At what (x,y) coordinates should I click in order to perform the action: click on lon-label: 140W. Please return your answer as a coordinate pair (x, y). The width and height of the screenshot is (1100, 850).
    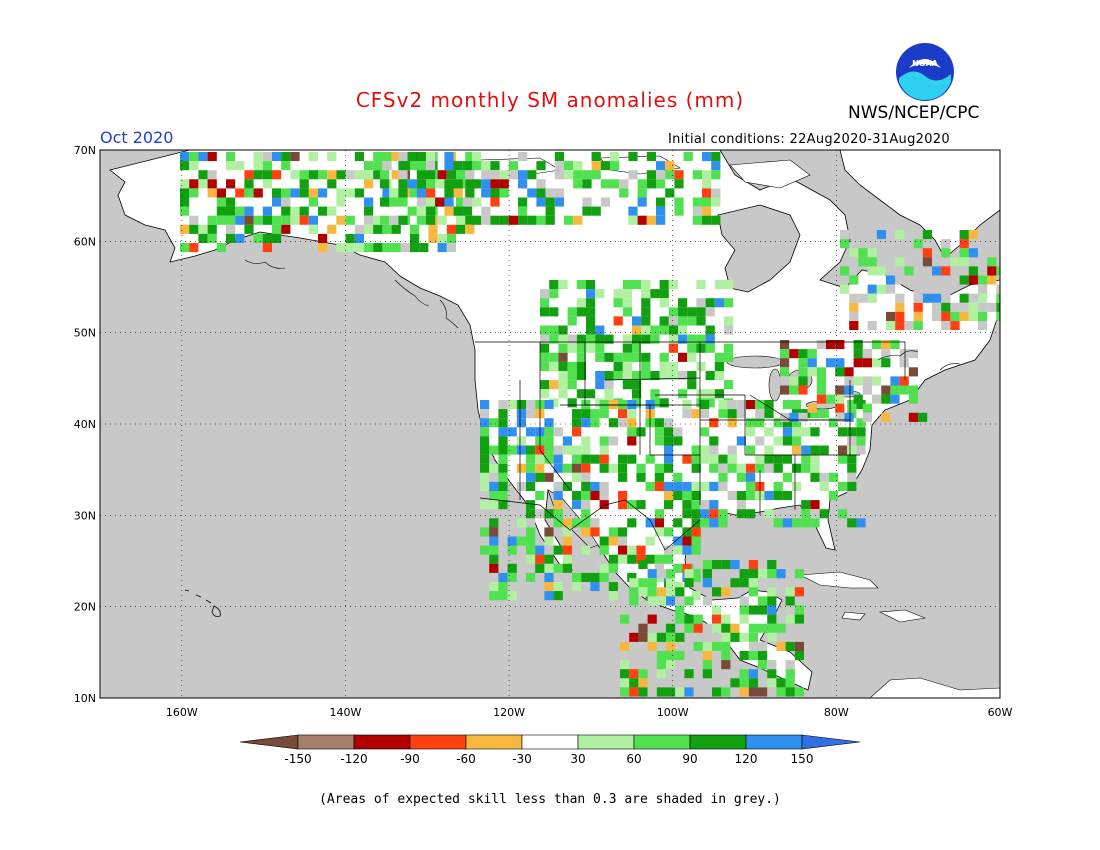
    Looking at the image, I should click on (346, 712).